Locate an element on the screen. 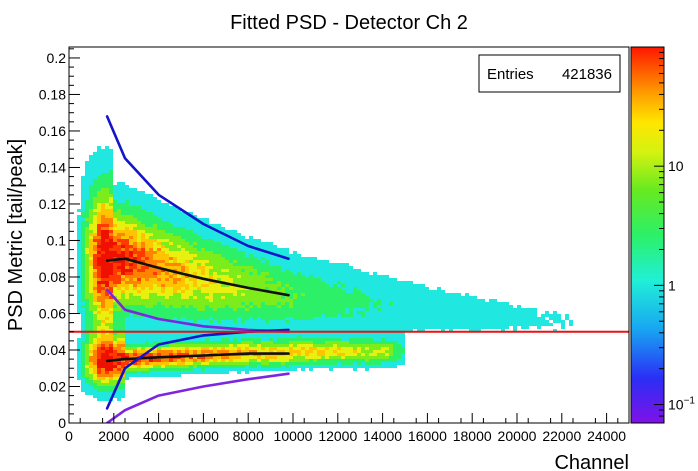 The width and height of the screenshot is (698, 471). y-tick-label: 0.14 is located at coordinates (52, 167).